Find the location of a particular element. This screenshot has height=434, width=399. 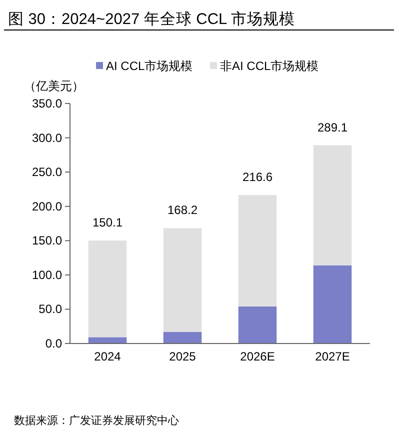

source-note: 数据来源：广发证券发展研究中心 is located at coordinates (96, 420).